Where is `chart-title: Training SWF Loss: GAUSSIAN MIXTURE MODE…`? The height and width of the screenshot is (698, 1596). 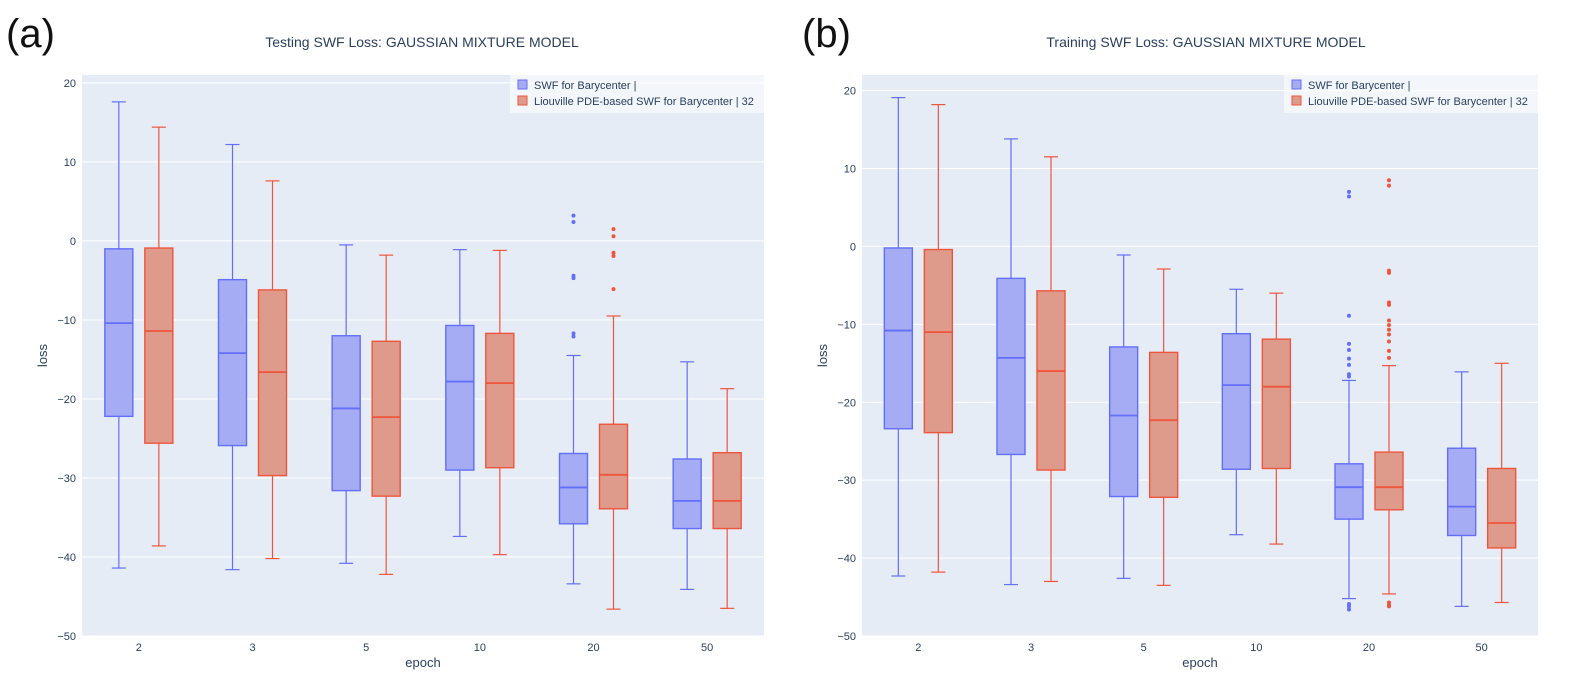 chart-title: Training SWF Loss: GAUSSIAN MIXTURE MODE… is located at coordinates (1205, 42).